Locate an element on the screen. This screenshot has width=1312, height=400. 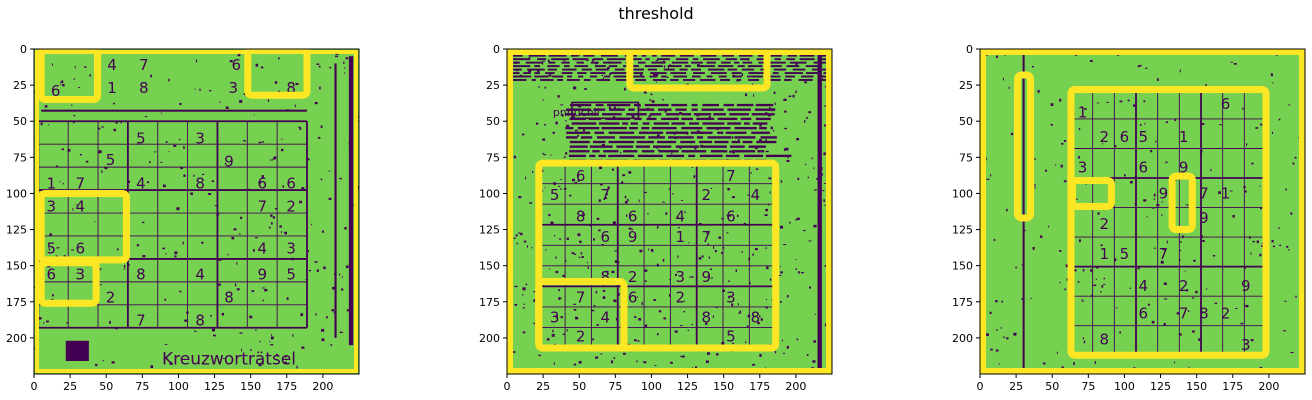
y-tick-label: 50 is located at coordinates (493, 121).